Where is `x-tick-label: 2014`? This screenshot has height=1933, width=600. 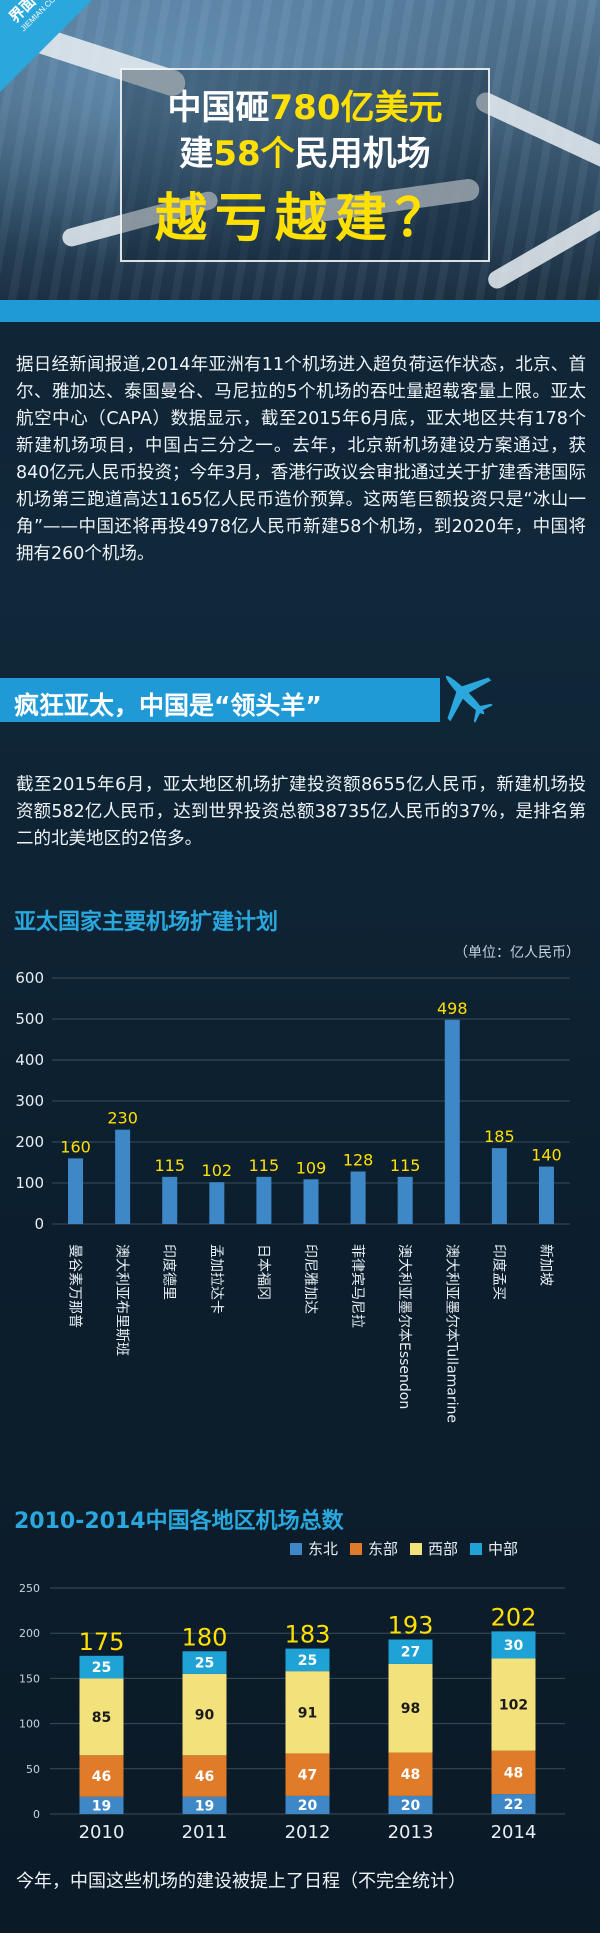 x-tick-label: 2014 is located at coordinates (514, 1832).